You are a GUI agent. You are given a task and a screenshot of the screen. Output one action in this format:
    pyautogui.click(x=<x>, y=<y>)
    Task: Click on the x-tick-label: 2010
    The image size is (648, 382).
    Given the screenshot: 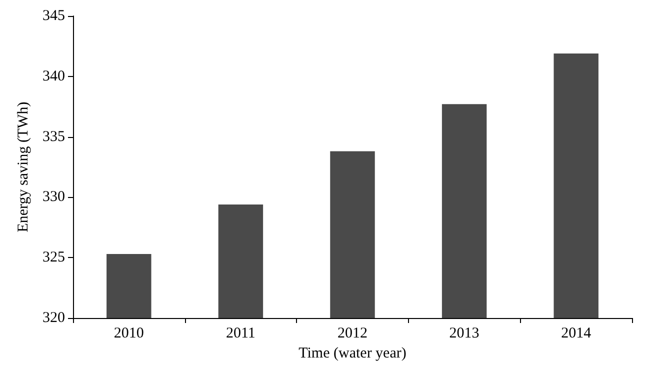 What is the action you would take?
    pyautogui.click(x=129, y=334)
    